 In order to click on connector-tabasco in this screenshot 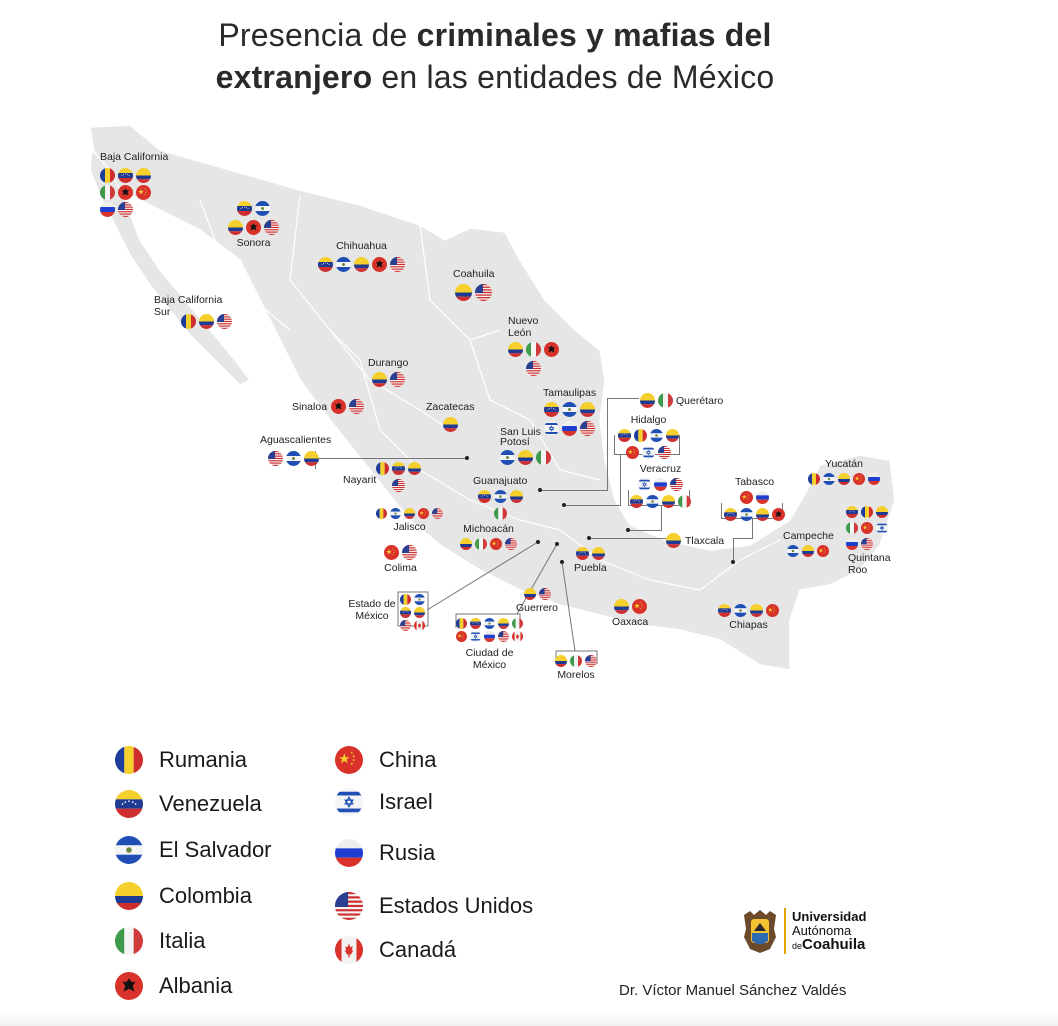, I will do `click(752, 528)`.